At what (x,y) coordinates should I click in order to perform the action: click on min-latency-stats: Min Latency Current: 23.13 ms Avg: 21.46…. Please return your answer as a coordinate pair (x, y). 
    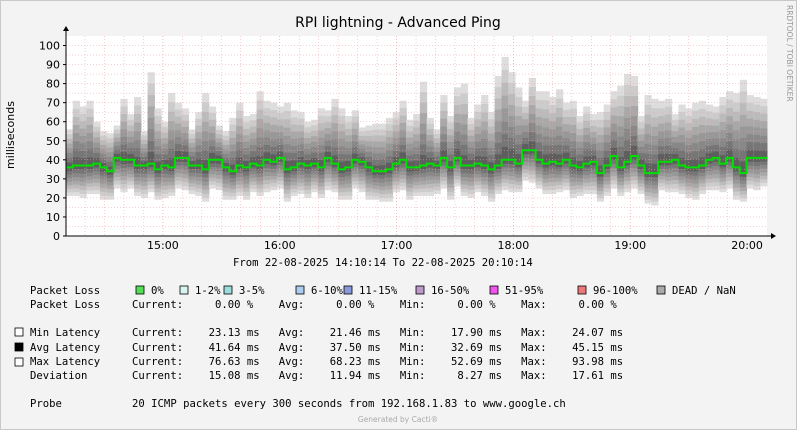
    Looking at the image, I should click on (326, 333).